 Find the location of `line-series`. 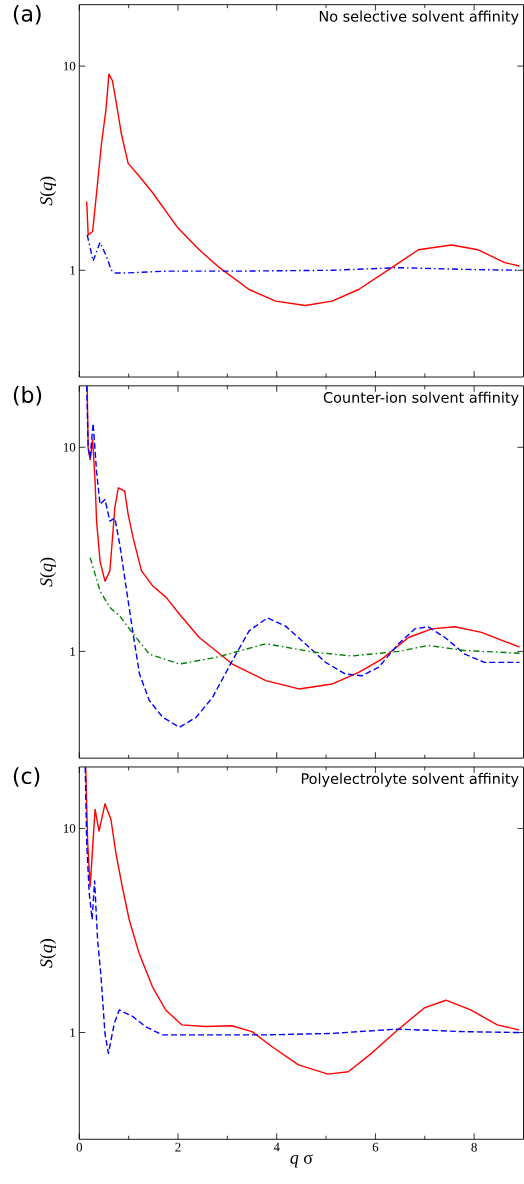

line-series is located at coordinates (305, 610).